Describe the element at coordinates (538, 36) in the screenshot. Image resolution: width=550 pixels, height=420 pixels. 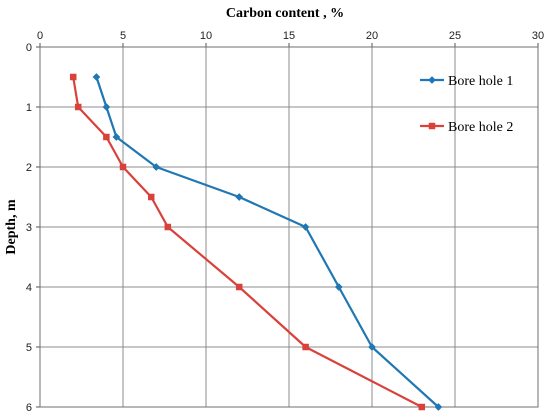
I see `x-tick-label: 30` at that location.